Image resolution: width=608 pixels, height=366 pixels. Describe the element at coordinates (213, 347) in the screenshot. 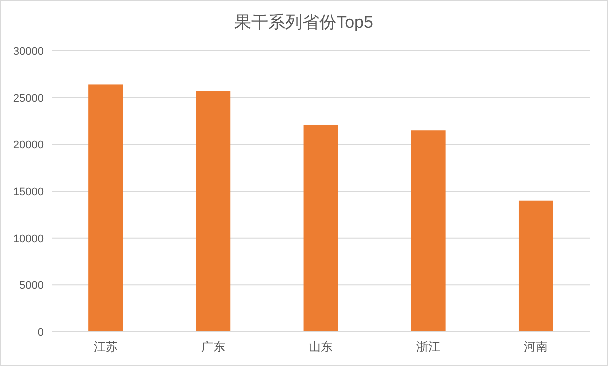

I see `xtick: 广东` at that location.